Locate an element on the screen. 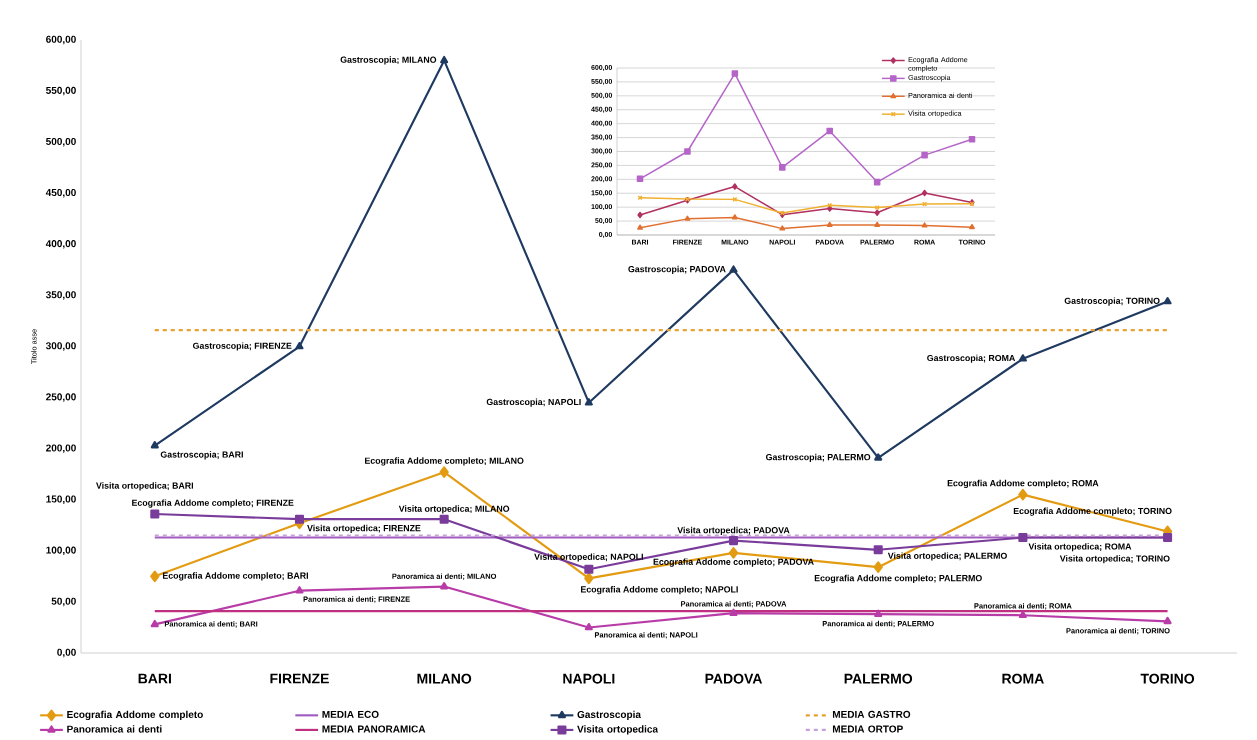  annotation: Visita ortopedica; PADOVA is located at coordinates (733, 531).